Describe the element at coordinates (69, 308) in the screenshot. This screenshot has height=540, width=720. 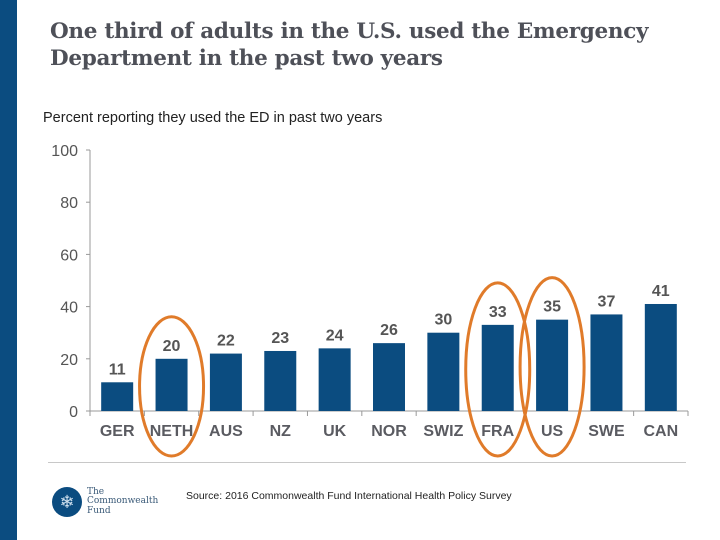
I see `y-tick-label: 40` at that location.